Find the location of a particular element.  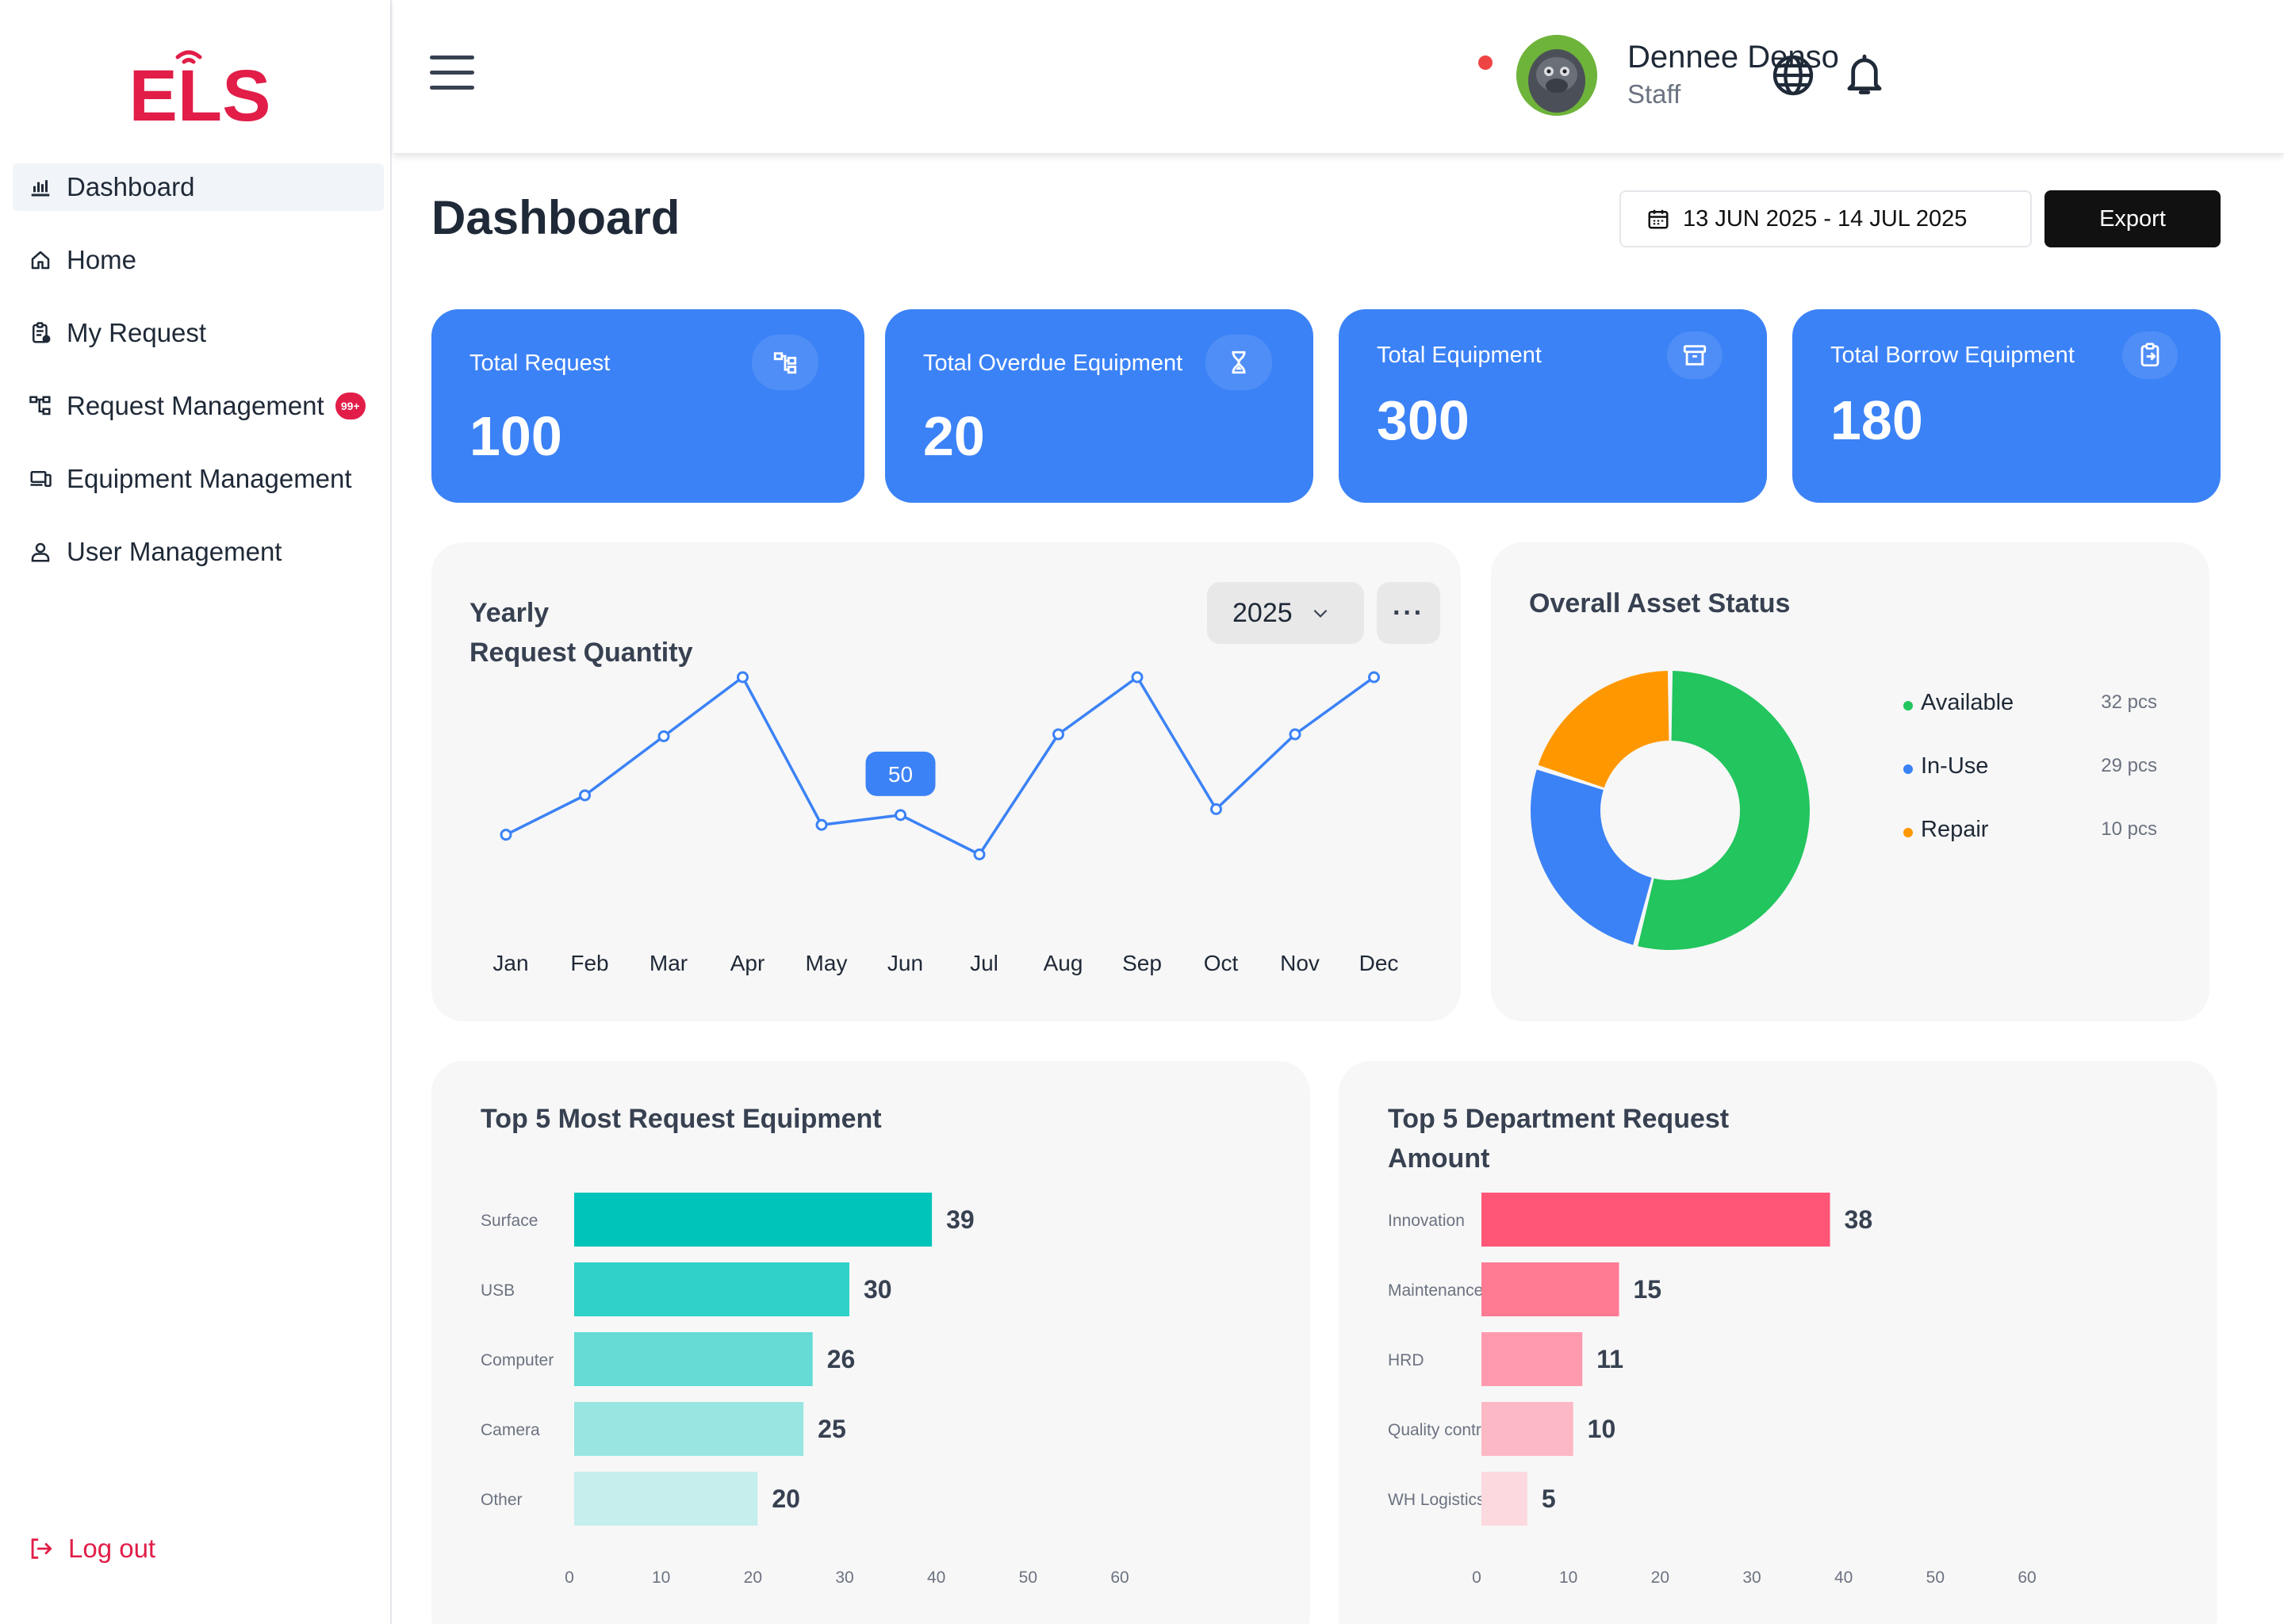

legend-item: Available 32 pcs is located at coordinates (2030, 721).